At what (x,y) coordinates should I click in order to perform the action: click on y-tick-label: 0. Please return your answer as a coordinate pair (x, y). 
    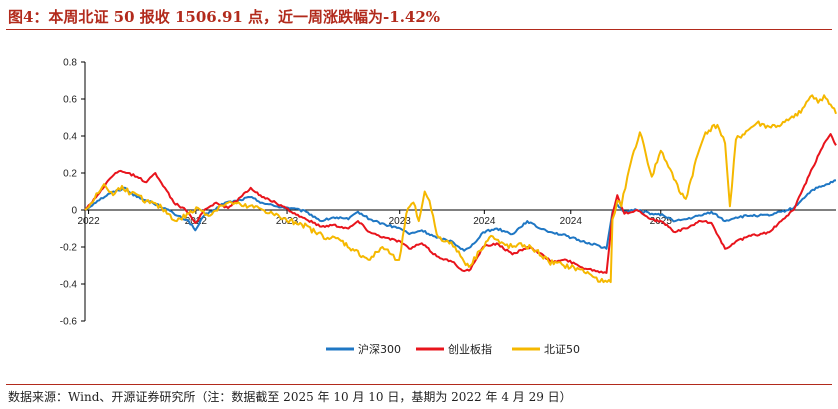
    Looking at the image, I should click on (74, 211).